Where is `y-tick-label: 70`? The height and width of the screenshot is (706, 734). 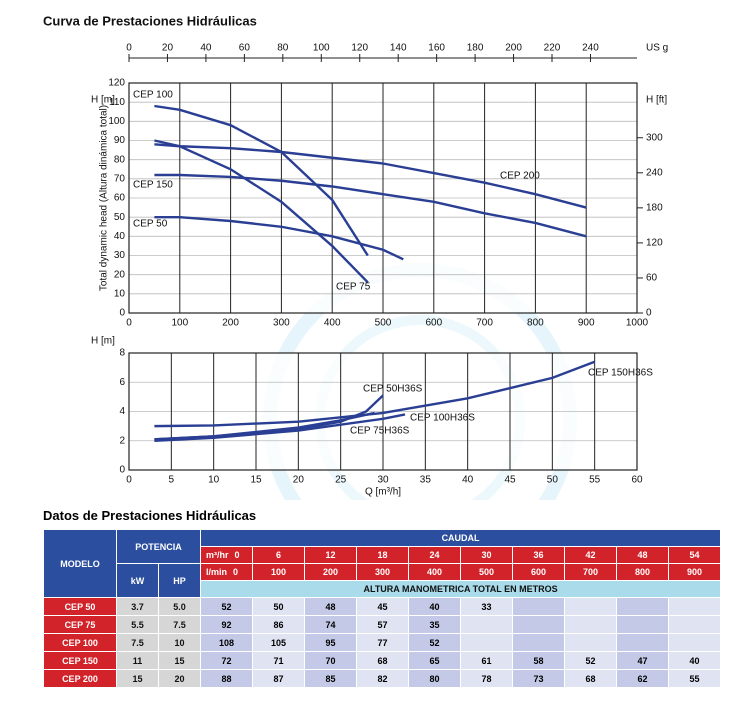 y-tick-label: 70 is located at coordinates (120, 178).